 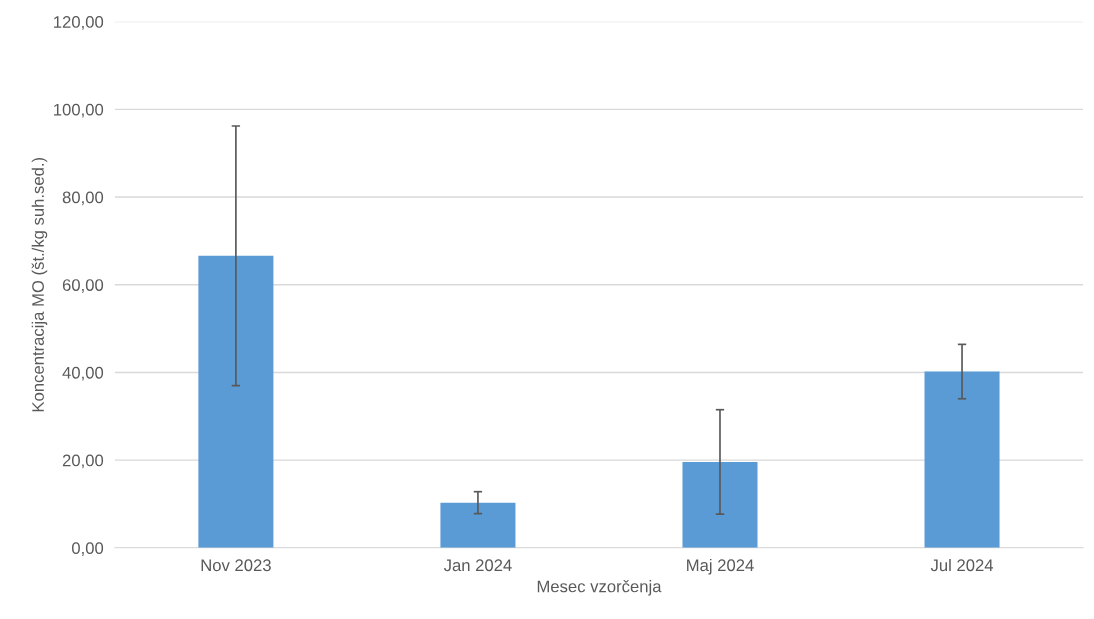 What do you see at coordinates (236, 565) in the screenshot?
I see `x-tick-label: Nov 2023` at bounding box center [236, 565].